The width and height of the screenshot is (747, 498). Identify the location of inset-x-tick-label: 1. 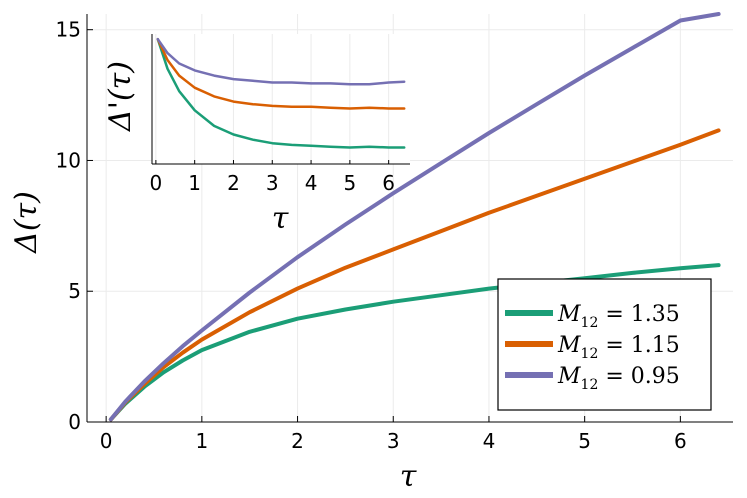
(194, 183).